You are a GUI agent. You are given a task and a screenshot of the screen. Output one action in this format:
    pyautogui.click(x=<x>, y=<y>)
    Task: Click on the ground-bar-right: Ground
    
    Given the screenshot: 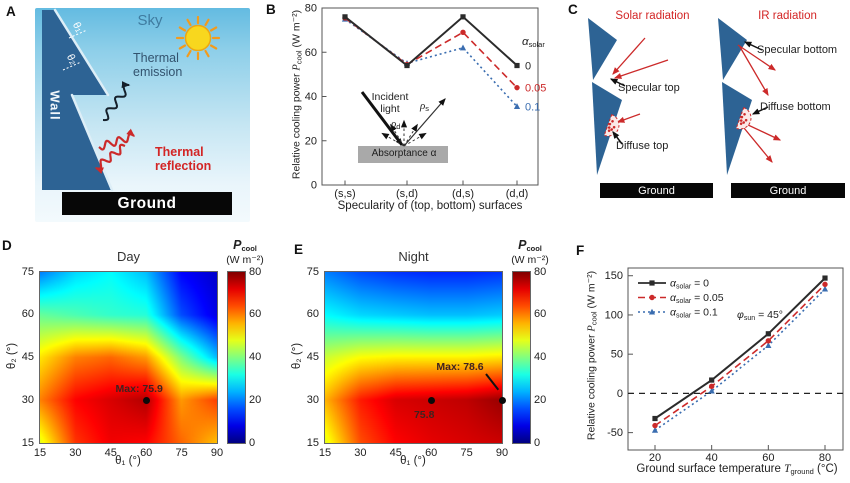 What is the action you would take?
    pyautogui.click(x=788, y=190)
    